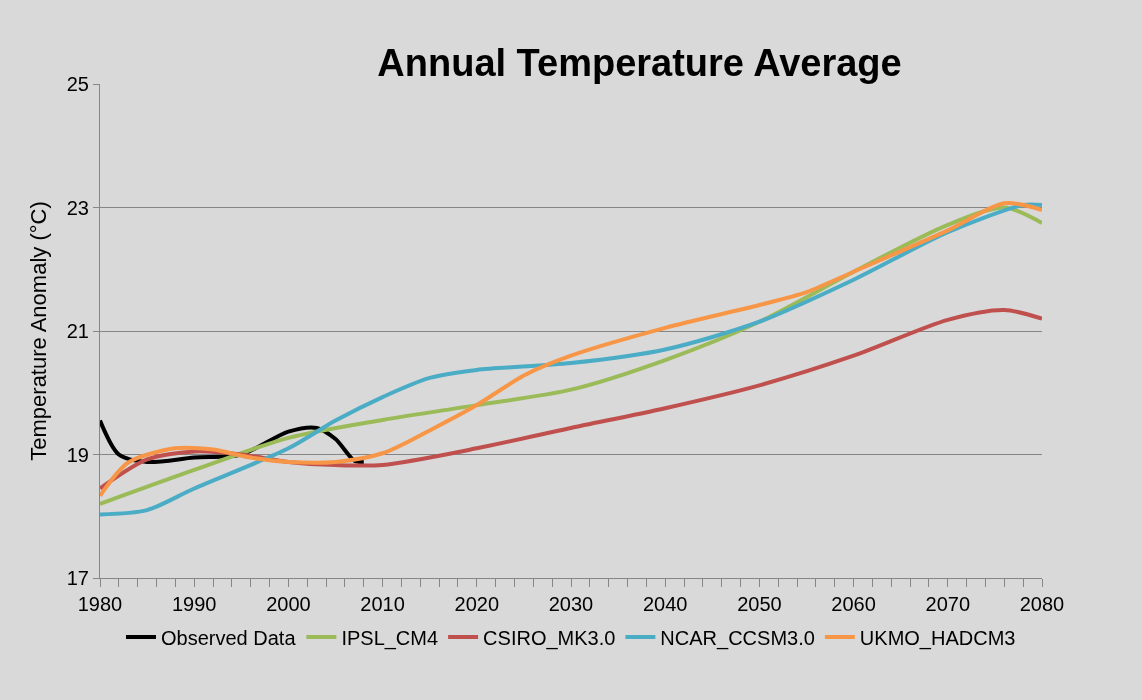  I want to click on y-axis-title: Temperature Anomaly (°C), so click(38, 331).